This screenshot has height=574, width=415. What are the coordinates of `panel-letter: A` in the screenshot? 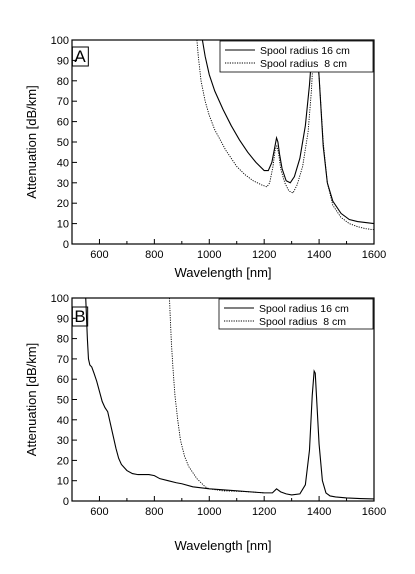 It's located at (80, 56).